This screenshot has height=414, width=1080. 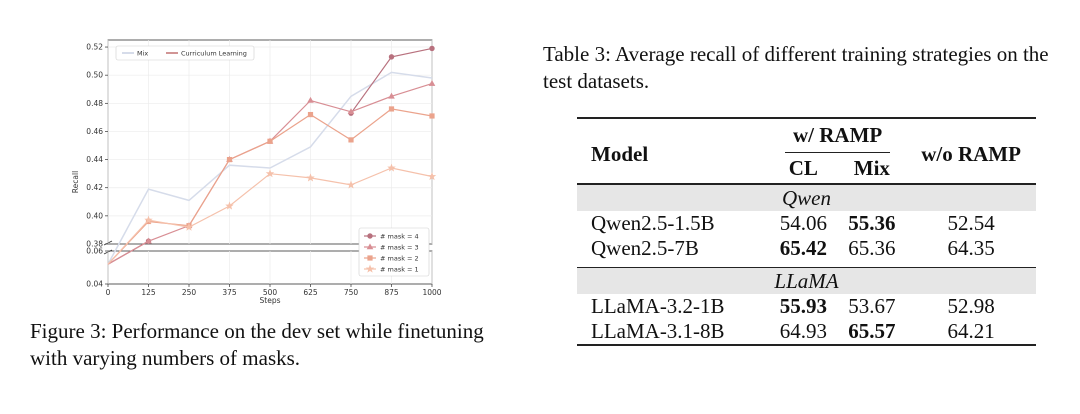 I want to click on y-tick-label: 0.06, so click(x=94, y=251).